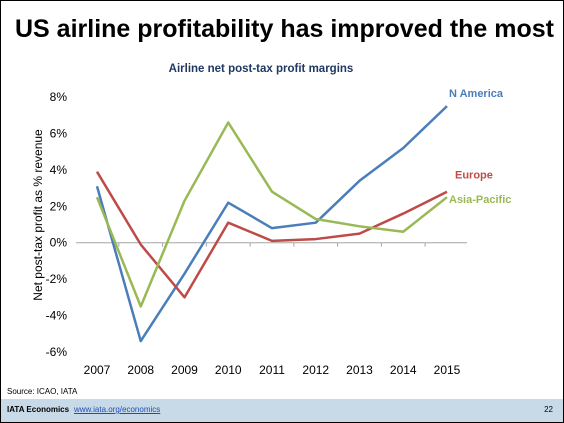 The width and height of the screenshot is (564, 423). Describe the element at coordinates (480, 147) in the screenshot. I see `series-labels: N America Europe Asia-Pacific` at that location.